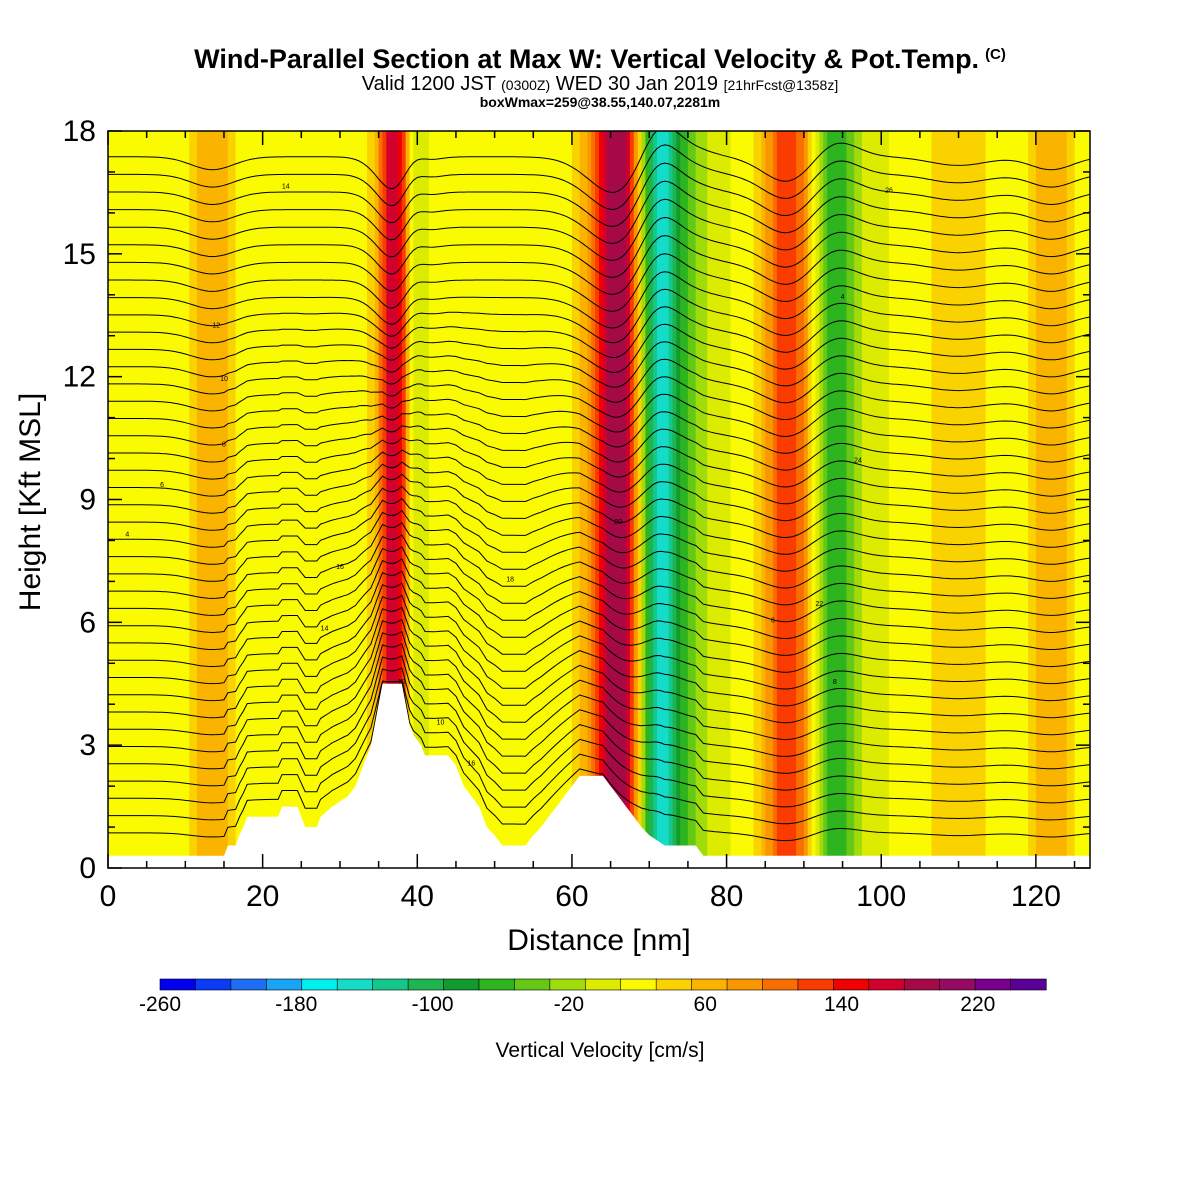  Describe the element at coordinates (841, 1004) in the screenshot. I see `colorbar-tick-label: 140` at that location.